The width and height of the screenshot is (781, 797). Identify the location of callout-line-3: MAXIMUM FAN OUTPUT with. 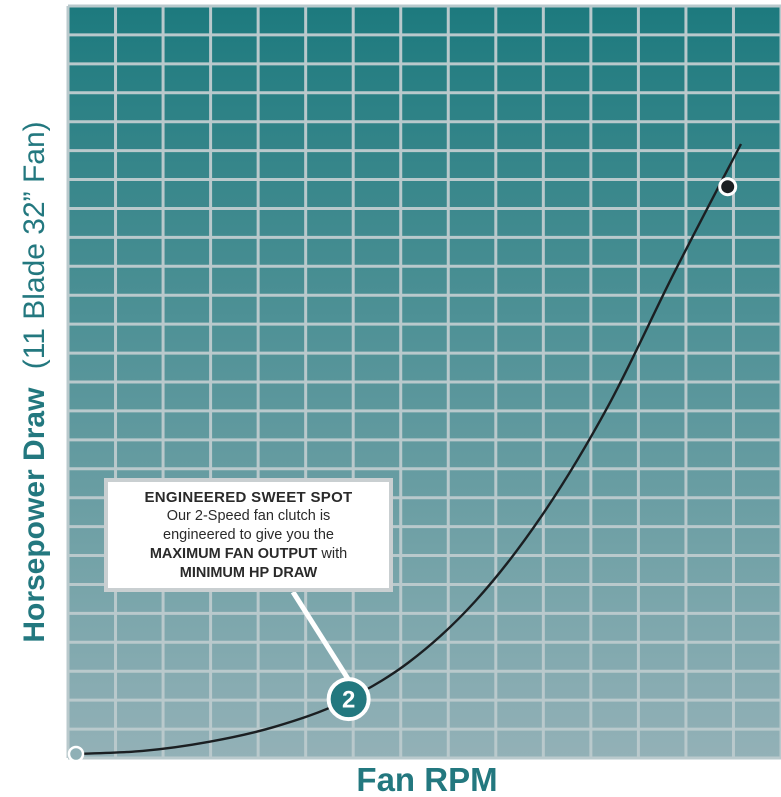
(248, 554).